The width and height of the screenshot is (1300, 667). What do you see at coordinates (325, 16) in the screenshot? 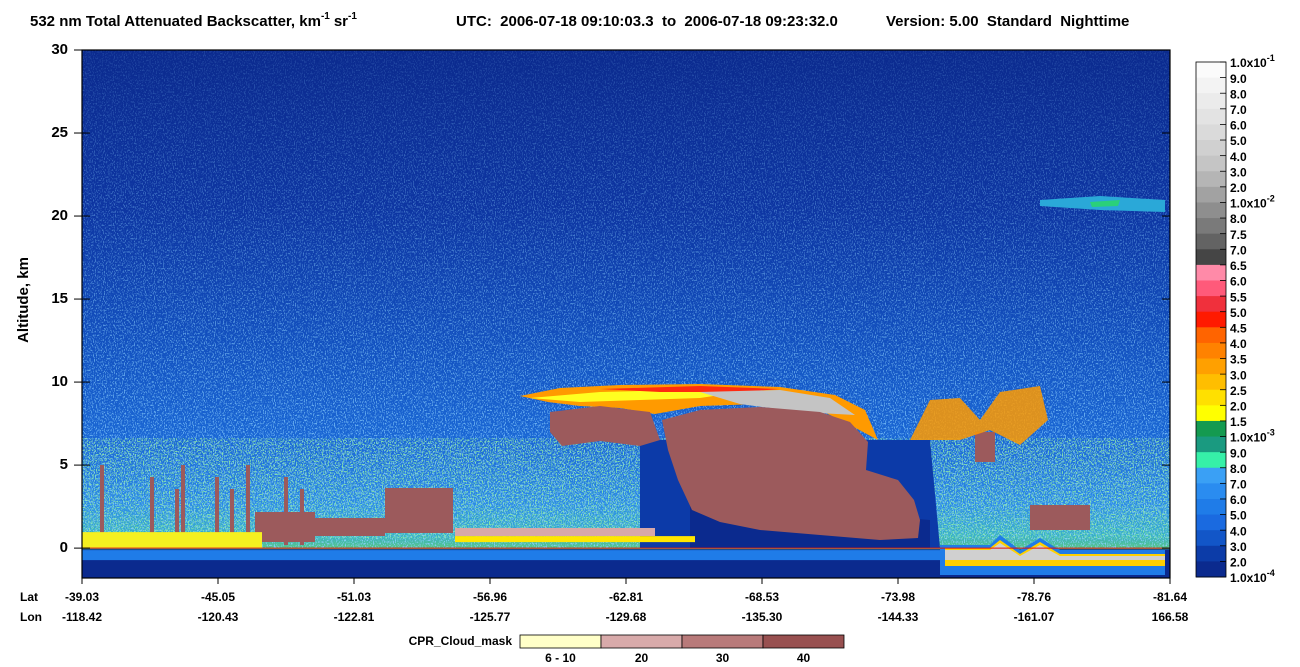
I see `title-exponent: -1` at bounding box center [325, 16].